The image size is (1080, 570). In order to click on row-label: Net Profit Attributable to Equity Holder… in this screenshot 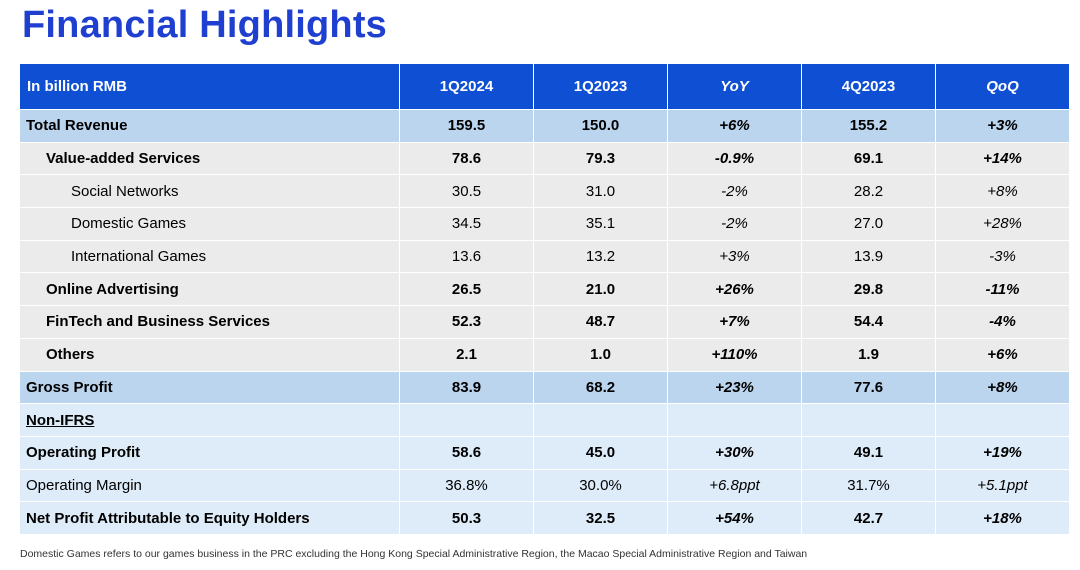, I will do `click(209, 518)`.